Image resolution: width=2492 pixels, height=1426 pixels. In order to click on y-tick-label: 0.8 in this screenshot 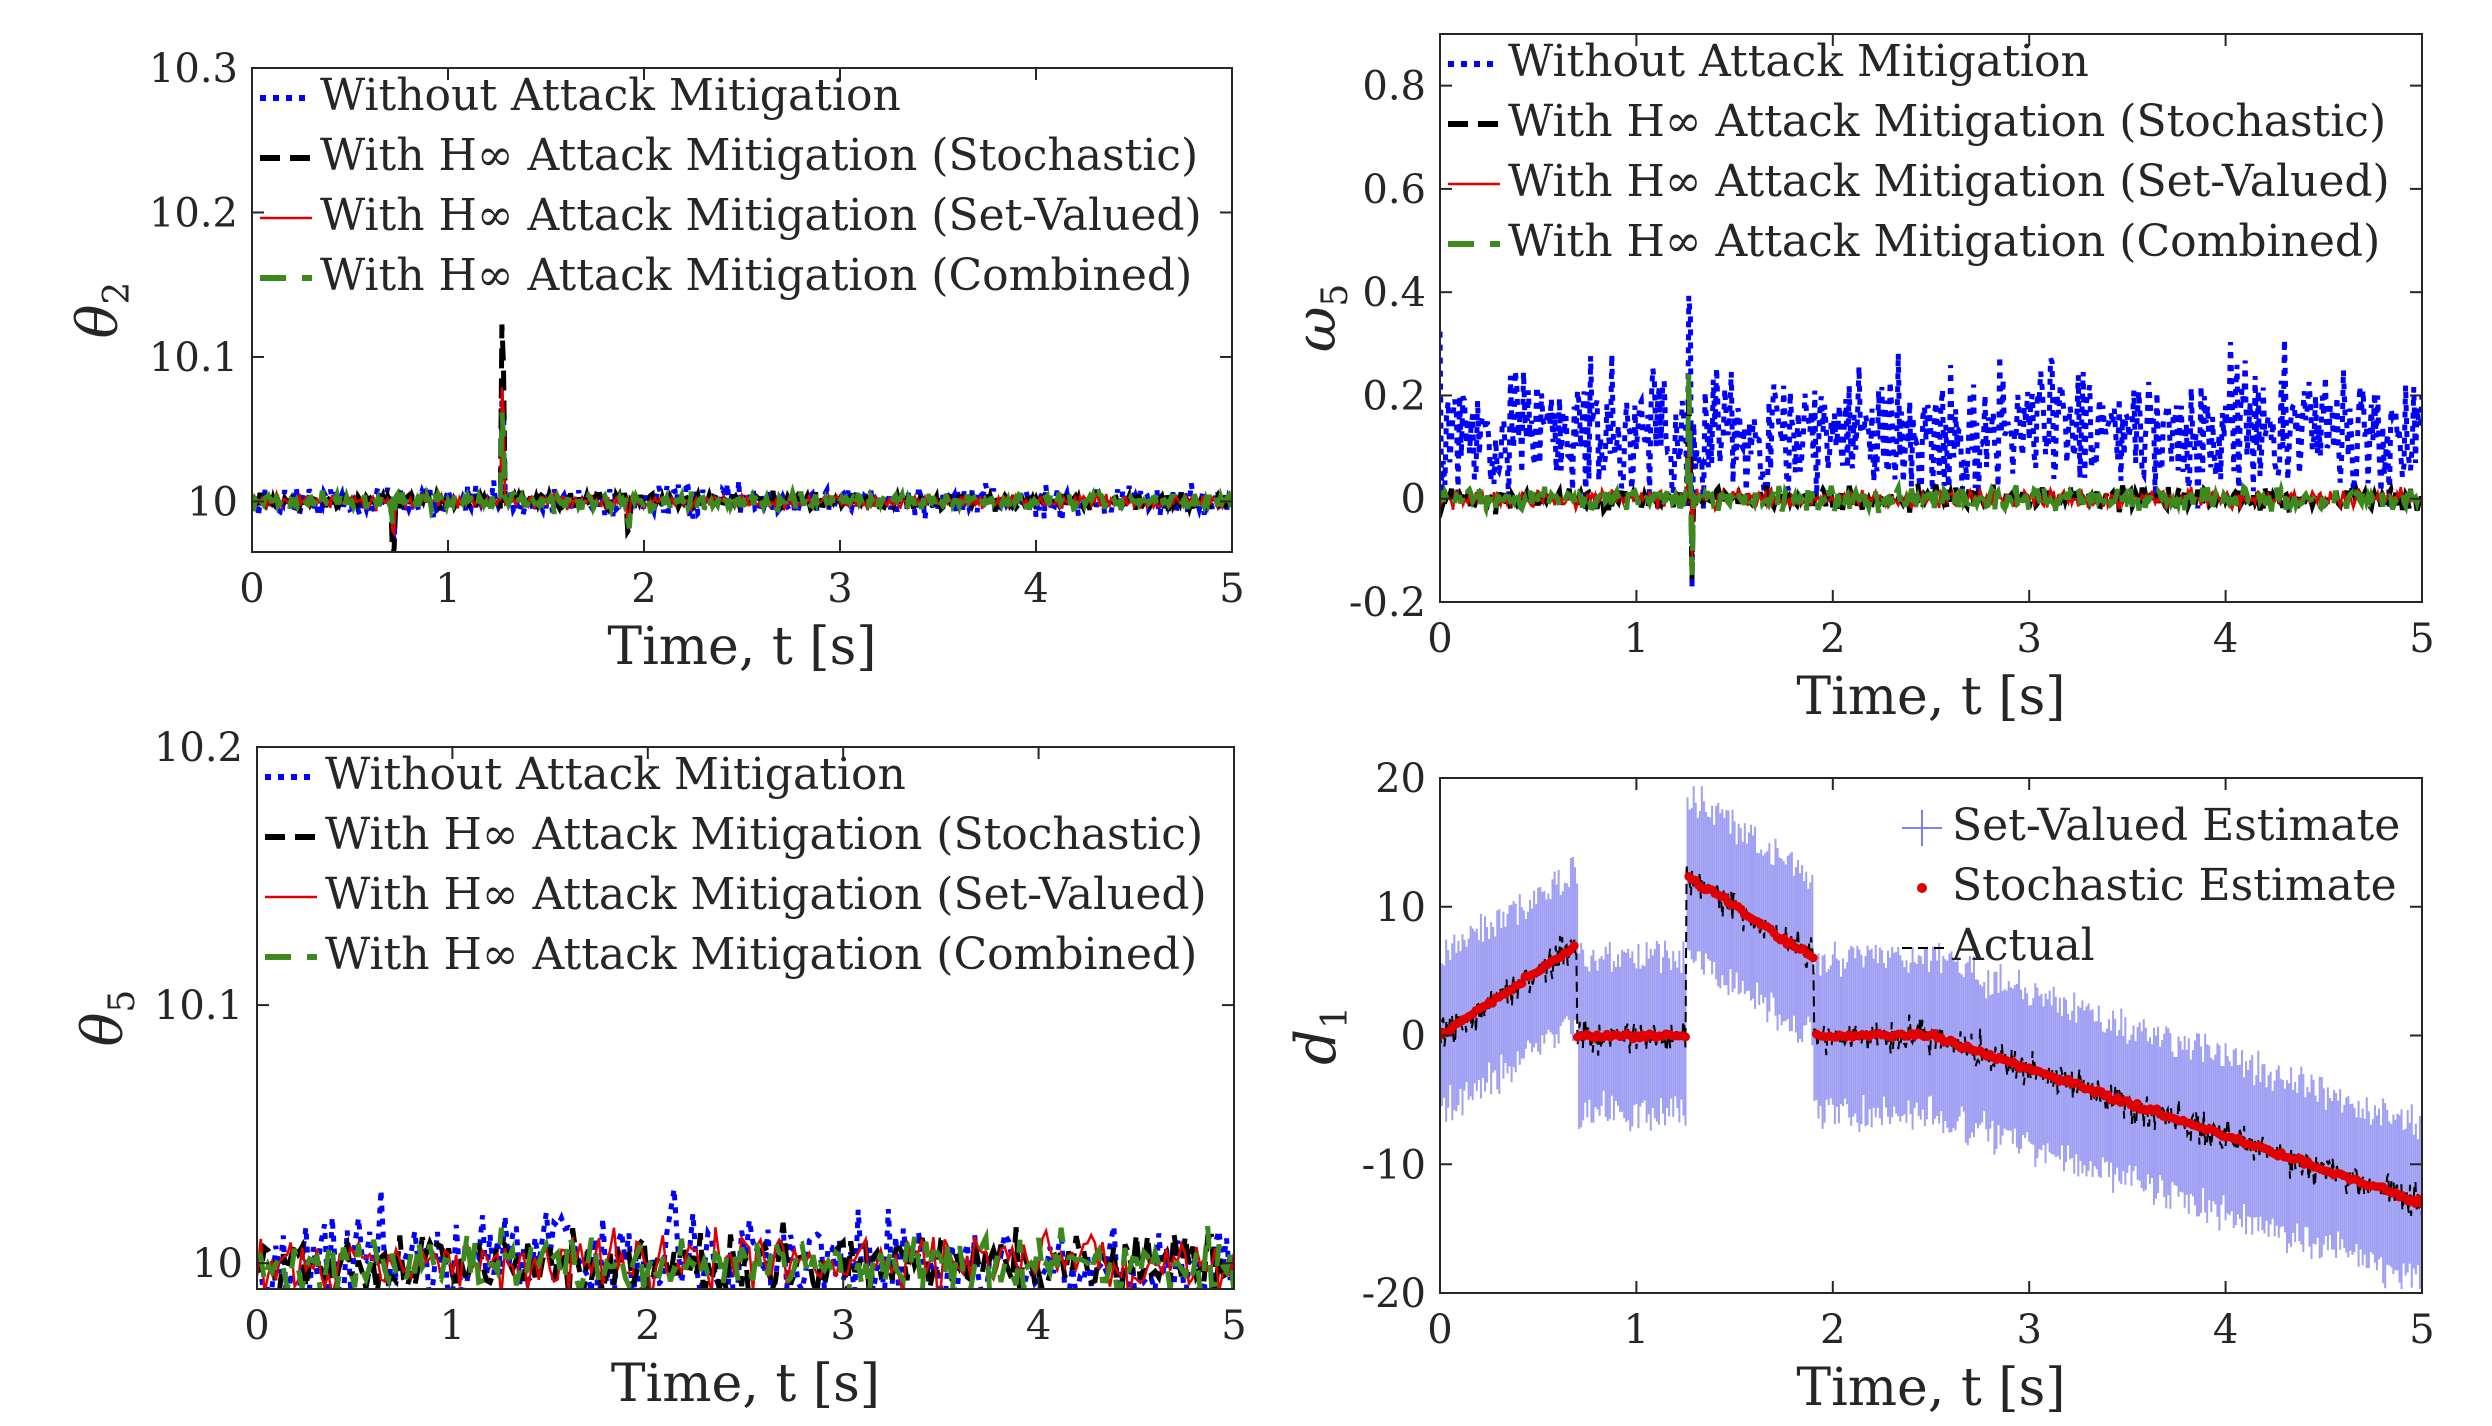, I will do `click(1394, 87)`.